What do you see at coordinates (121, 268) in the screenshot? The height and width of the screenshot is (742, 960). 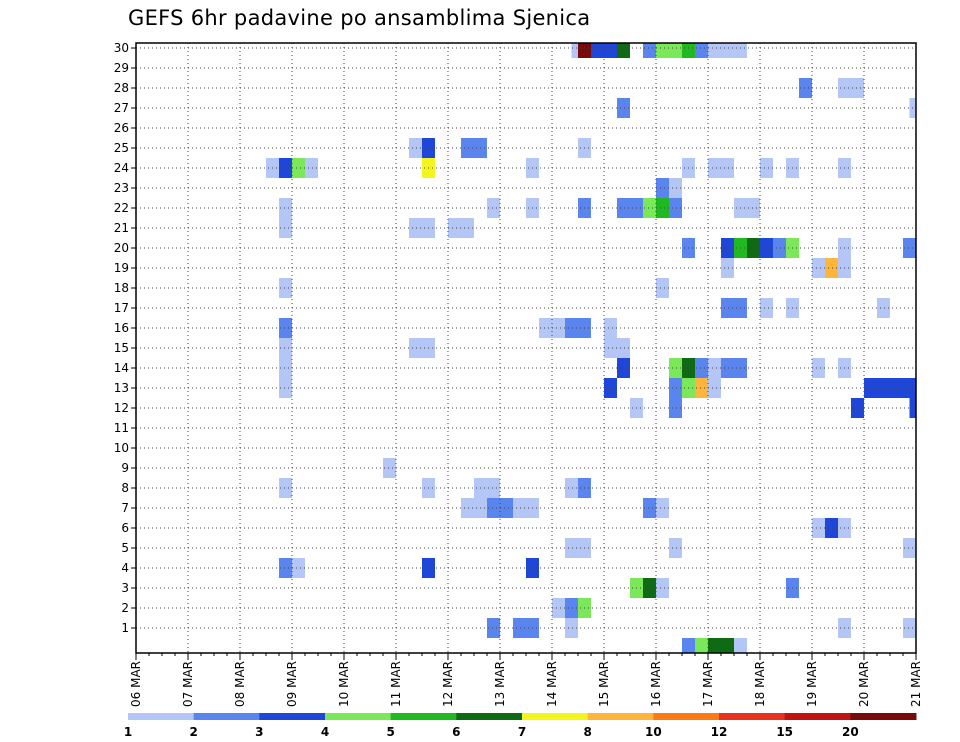 I see `y-tick-label: 19` at bounding box center [121, 268].